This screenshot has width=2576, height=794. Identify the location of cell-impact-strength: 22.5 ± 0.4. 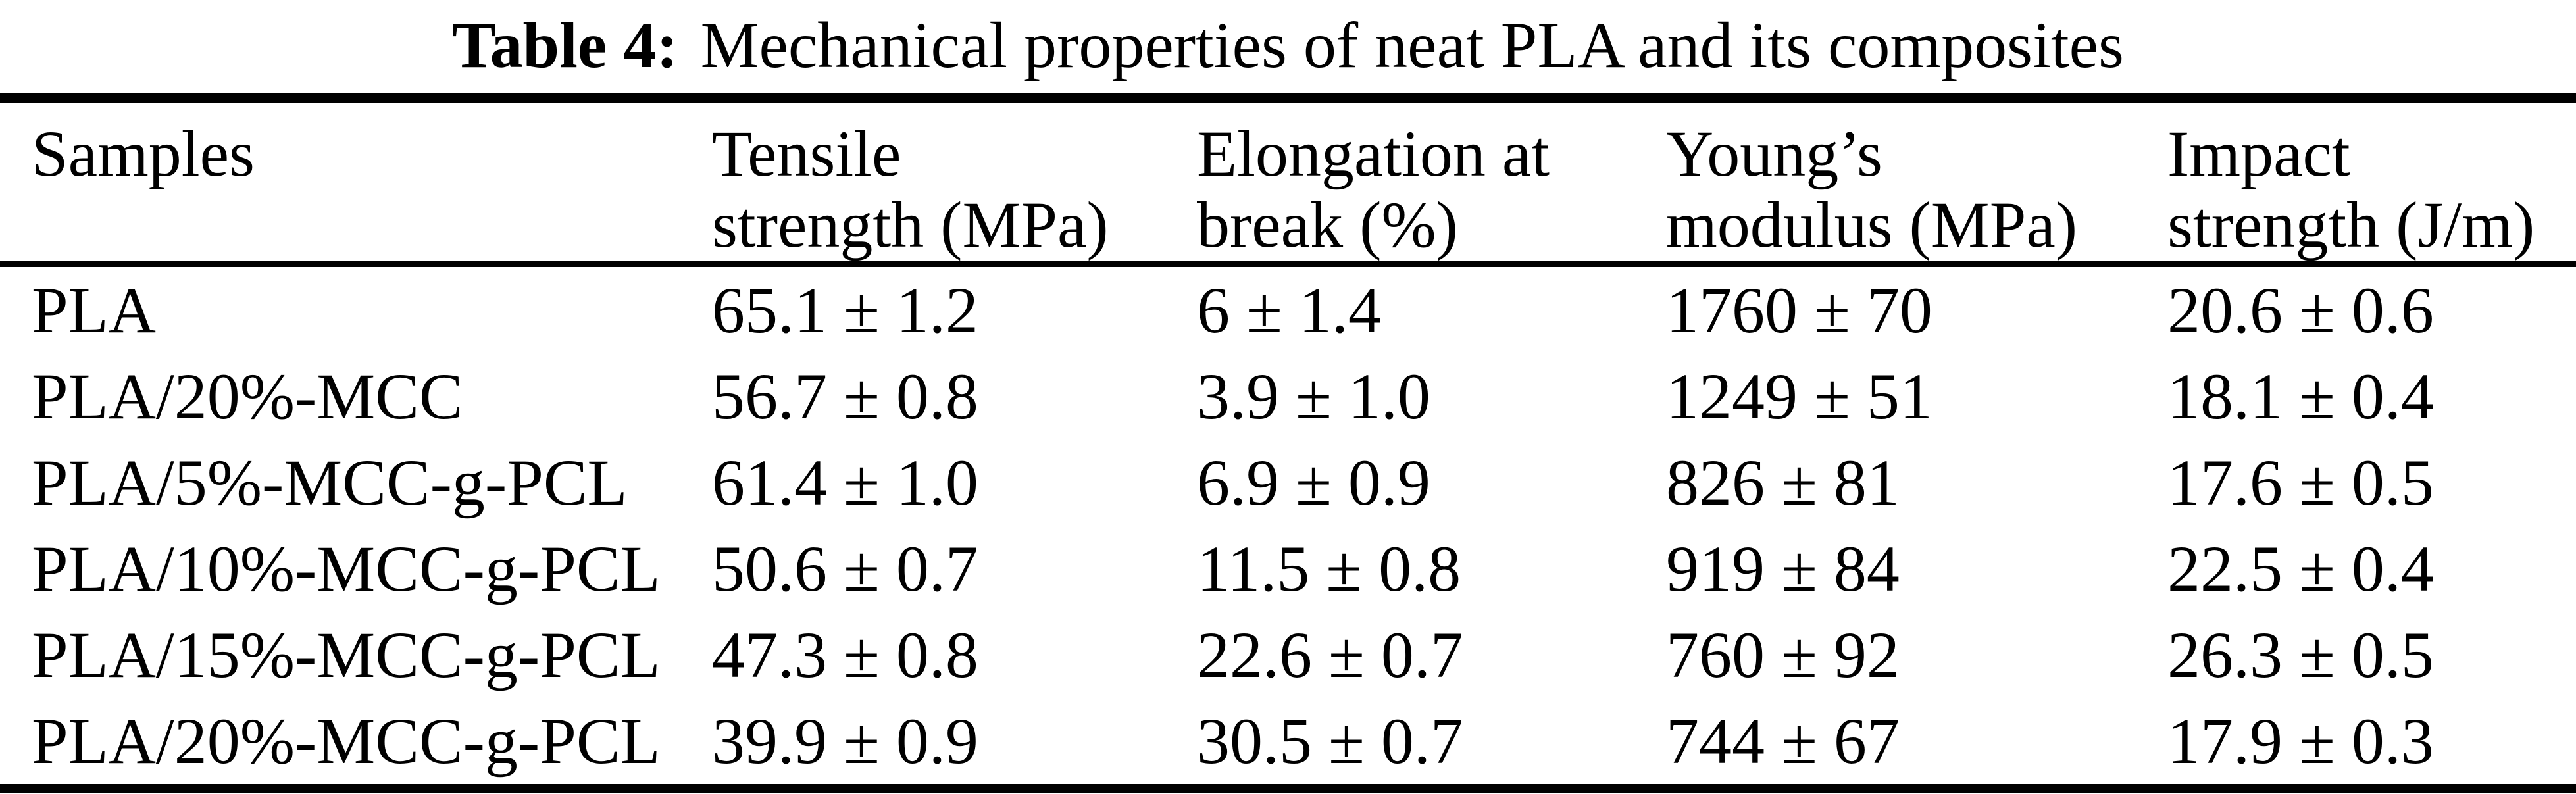
(2300, 569).